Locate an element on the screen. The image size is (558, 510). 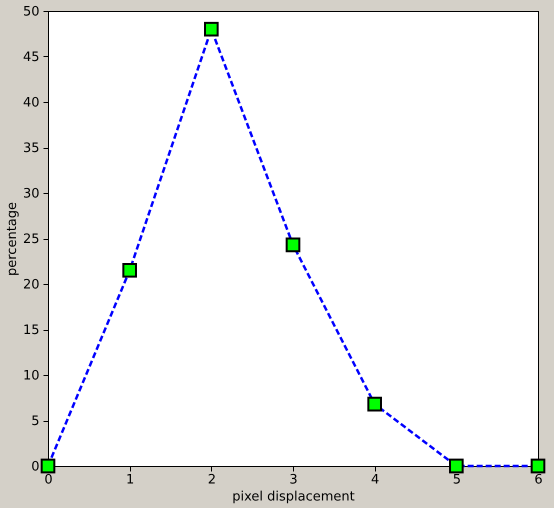
x-axis-title: pixel displacement is located at coordinates (293, 497).